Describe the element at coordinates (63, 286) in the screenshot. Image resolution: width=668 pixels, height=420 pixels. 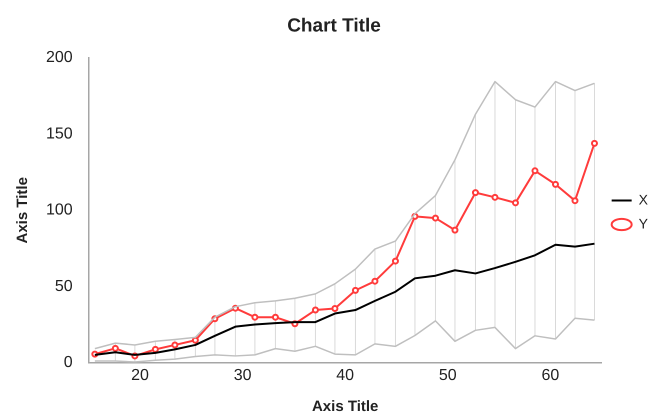
I see `y-tick-label: 50` at that location.